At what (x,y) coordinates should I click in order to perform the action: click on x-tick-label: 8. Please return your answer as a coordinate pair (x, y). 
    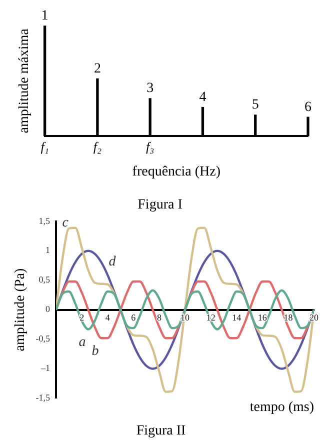
    Looking at the image, I should click on (159, 317).